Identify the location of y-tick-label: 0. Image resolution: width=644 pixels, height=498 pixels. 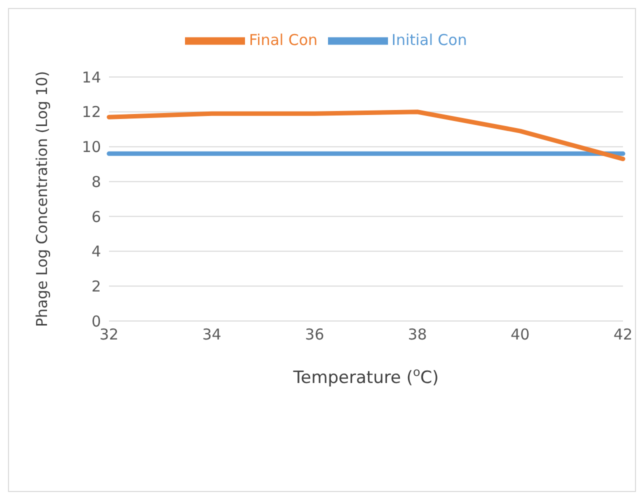
(96, 321).